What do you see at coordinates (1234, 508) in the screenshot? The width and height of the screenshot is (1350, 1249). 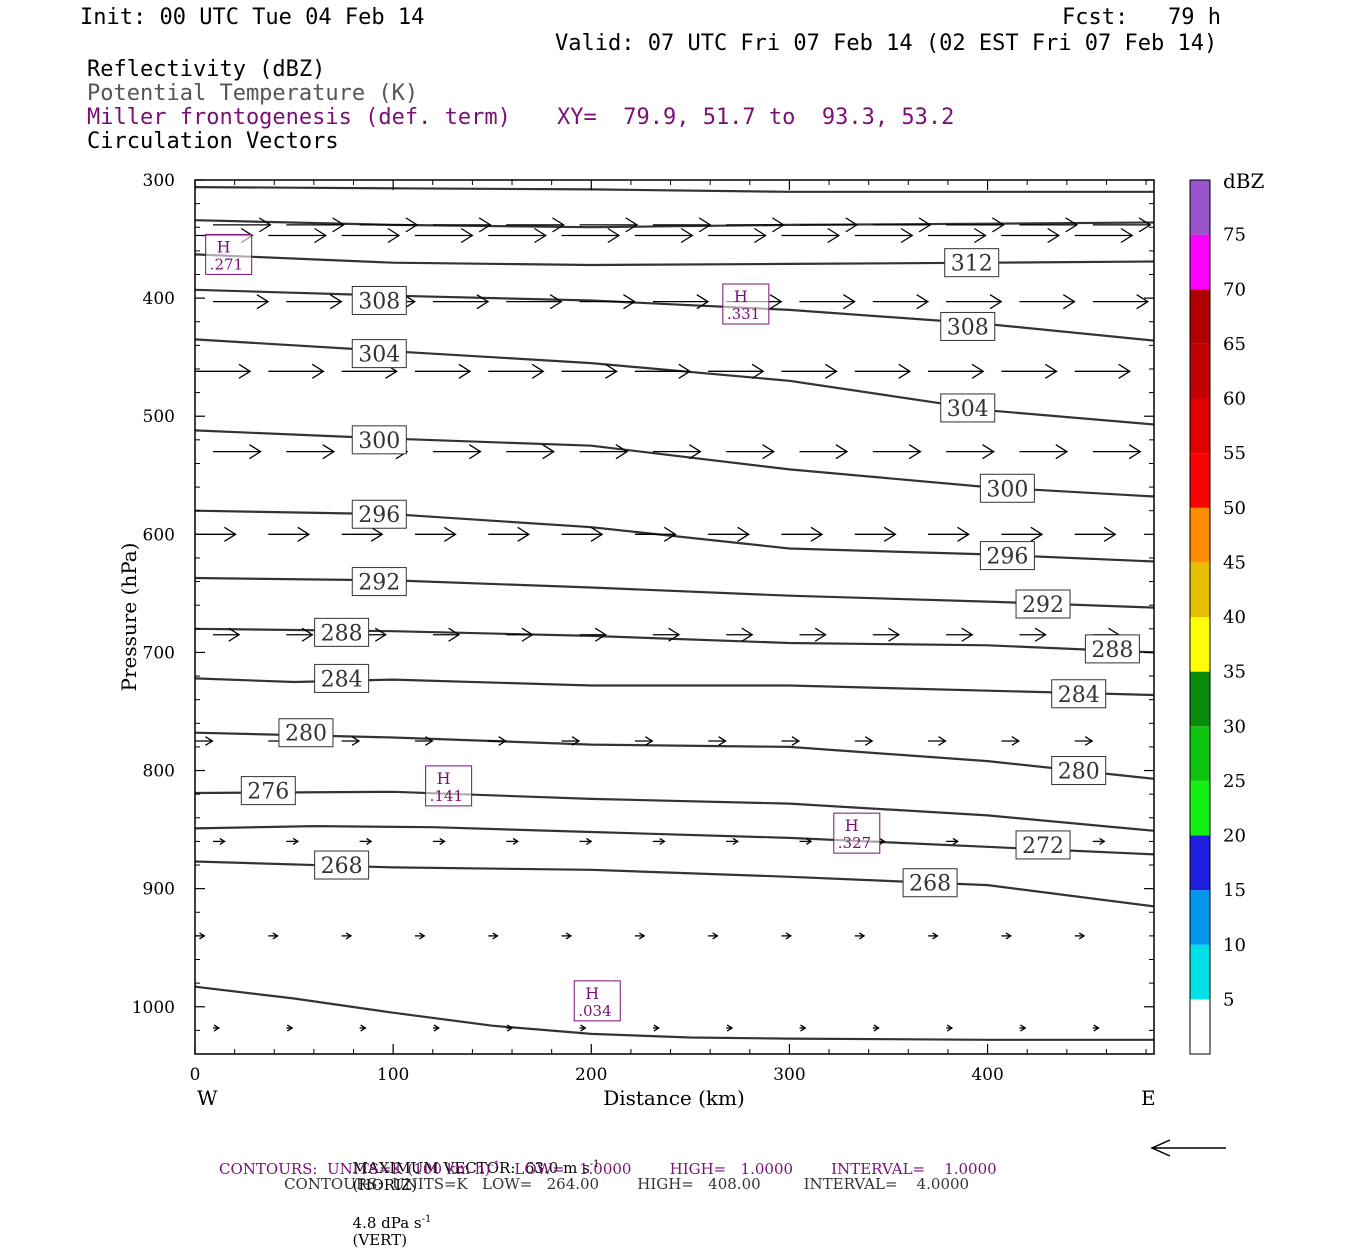 I see `colorbar-label: 50` at bounding box center [1234, 508].